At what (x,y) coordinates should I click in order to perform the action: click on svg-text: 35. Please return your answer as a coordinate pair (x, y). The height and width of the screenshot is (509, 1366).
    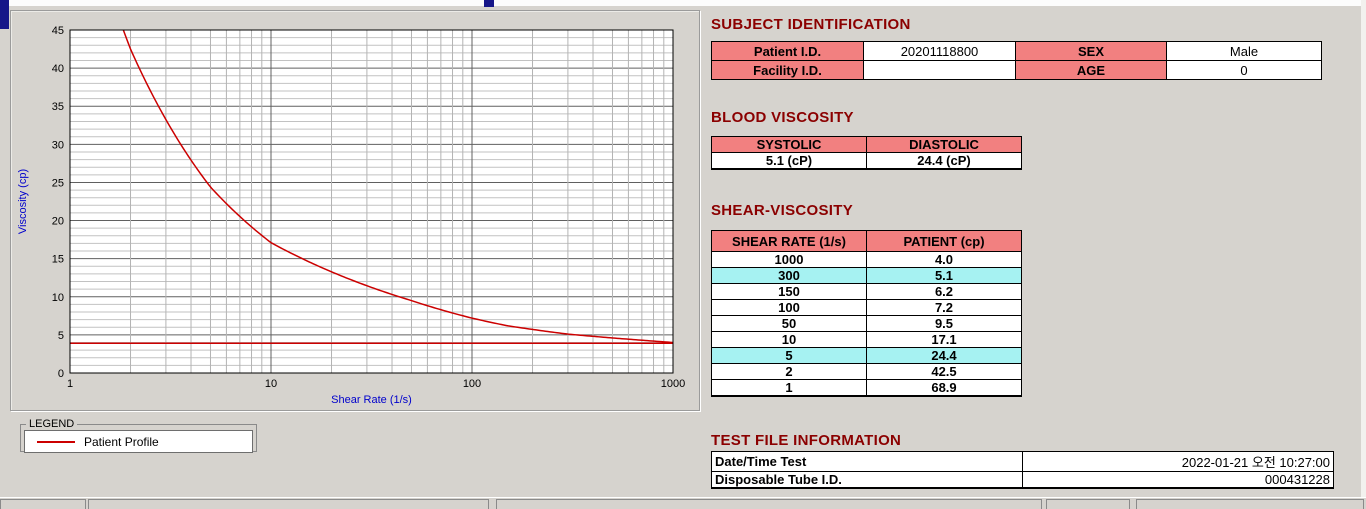
    Looking at the image, I should click on (58, 107).